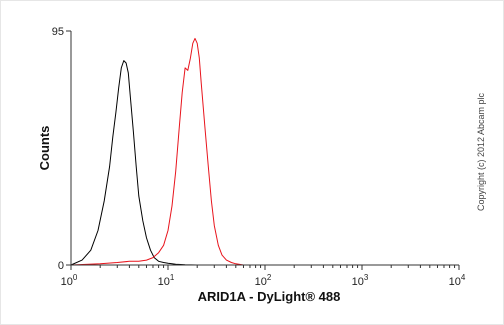  What do you see at coordinates (481, 151) in the screenshot?
I see `copyright-label: Copyright (c) 2012 Abcam plc` at bounding box center [481, 151].